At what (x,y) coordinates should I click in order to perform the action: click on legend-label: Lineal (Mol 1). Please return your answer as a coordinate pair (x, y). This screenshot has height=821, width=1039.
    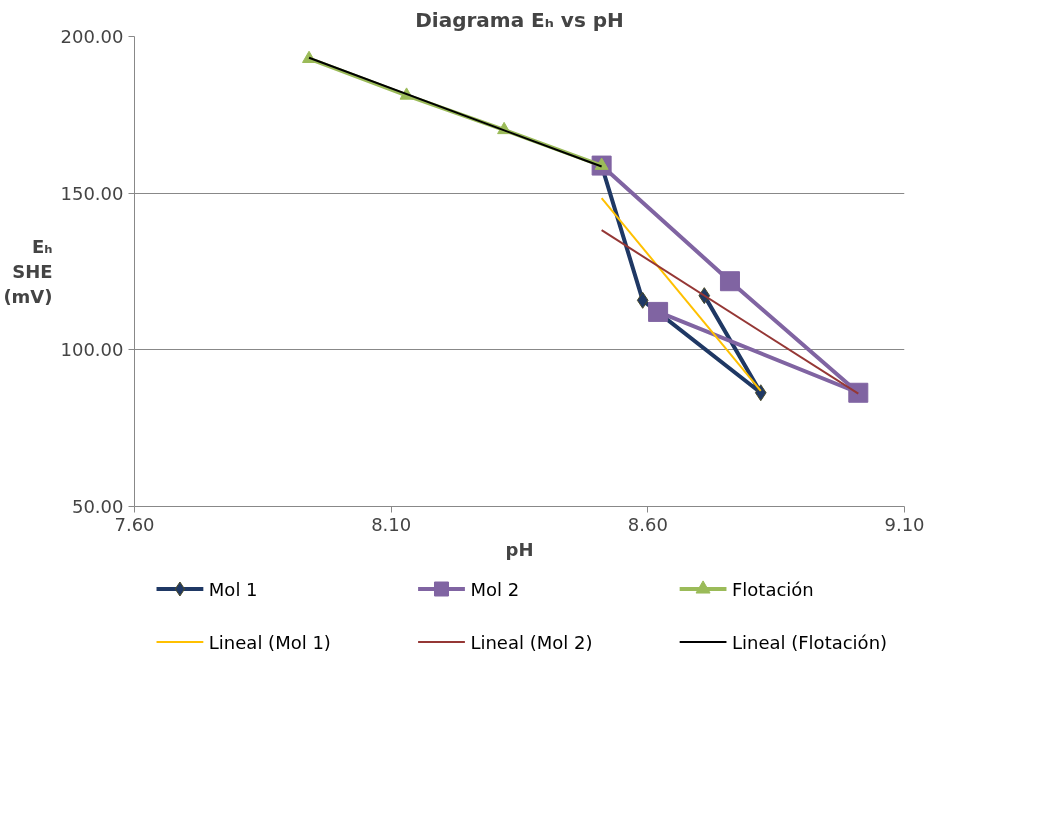
    Looking at the image, I should click on (269, 642).